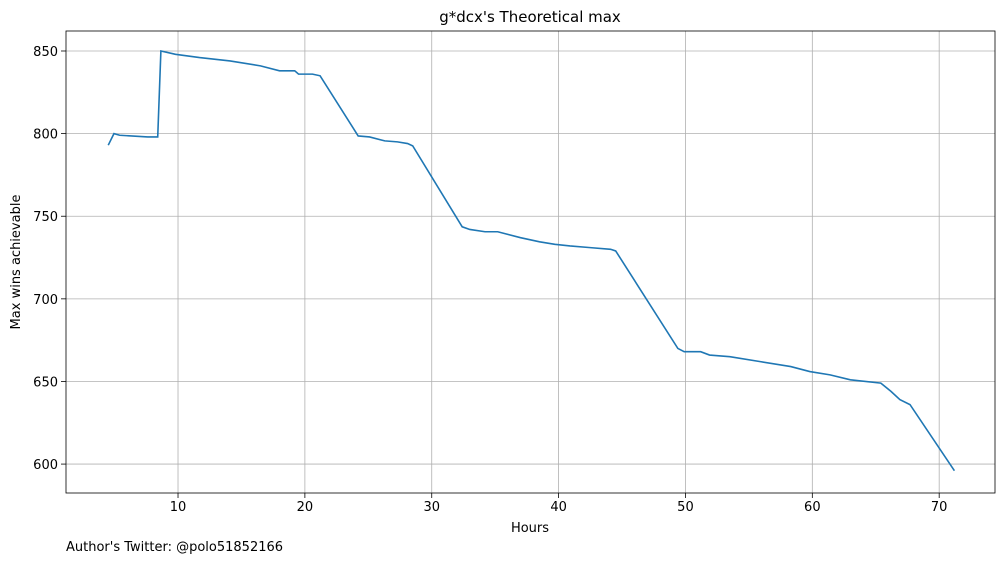  Describe the element at coordinates (45, 300) in the screenshot. I see `y-tick-label: 700` at that location.